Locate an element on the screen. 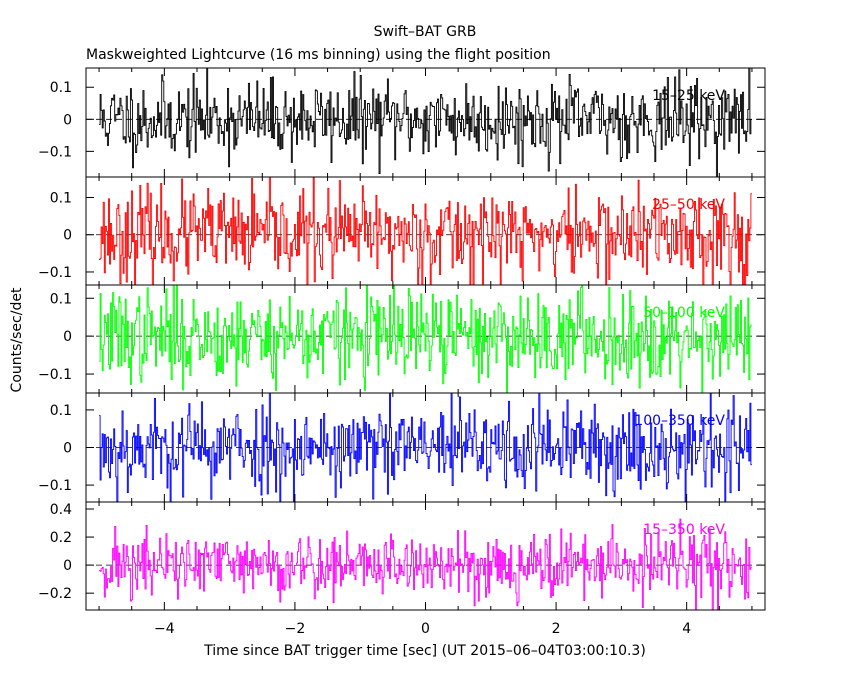  y-tick-label: 0.4 is located at coordinates (61, 510).